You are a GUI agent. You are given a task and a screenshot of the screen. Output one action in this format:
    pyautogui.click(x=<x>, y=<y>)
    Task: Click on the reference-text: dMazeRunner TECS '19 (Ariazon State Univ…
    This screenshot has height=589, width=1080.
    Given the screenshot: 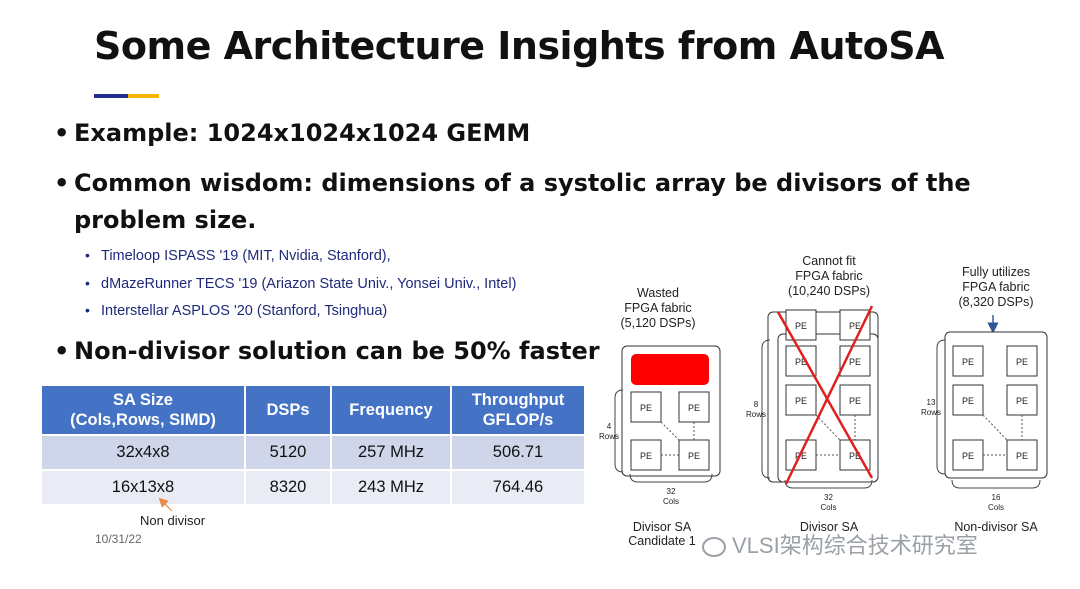 What is the action you would take?
    pyautogui.click(x=309, y=284)
    